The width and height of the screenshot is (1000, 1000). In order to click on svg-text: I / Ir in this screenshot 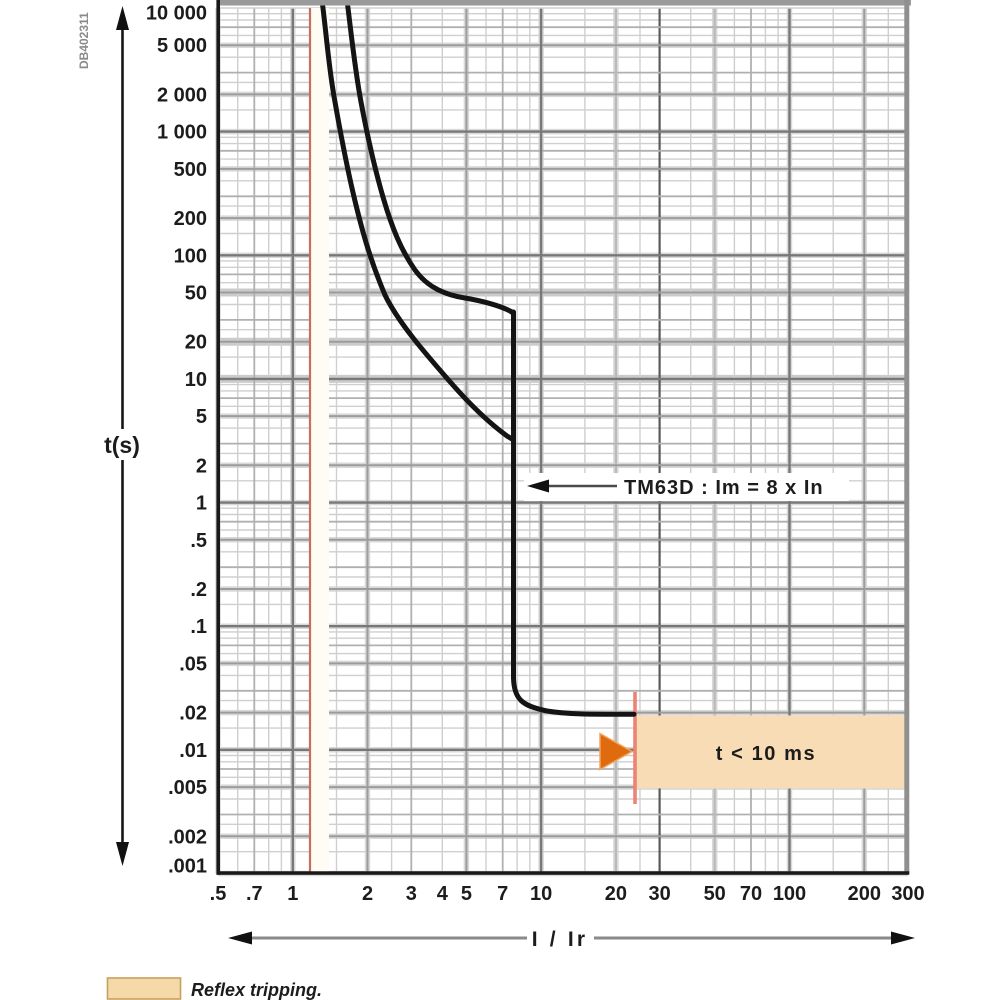, I will do `click(560, 939)`.